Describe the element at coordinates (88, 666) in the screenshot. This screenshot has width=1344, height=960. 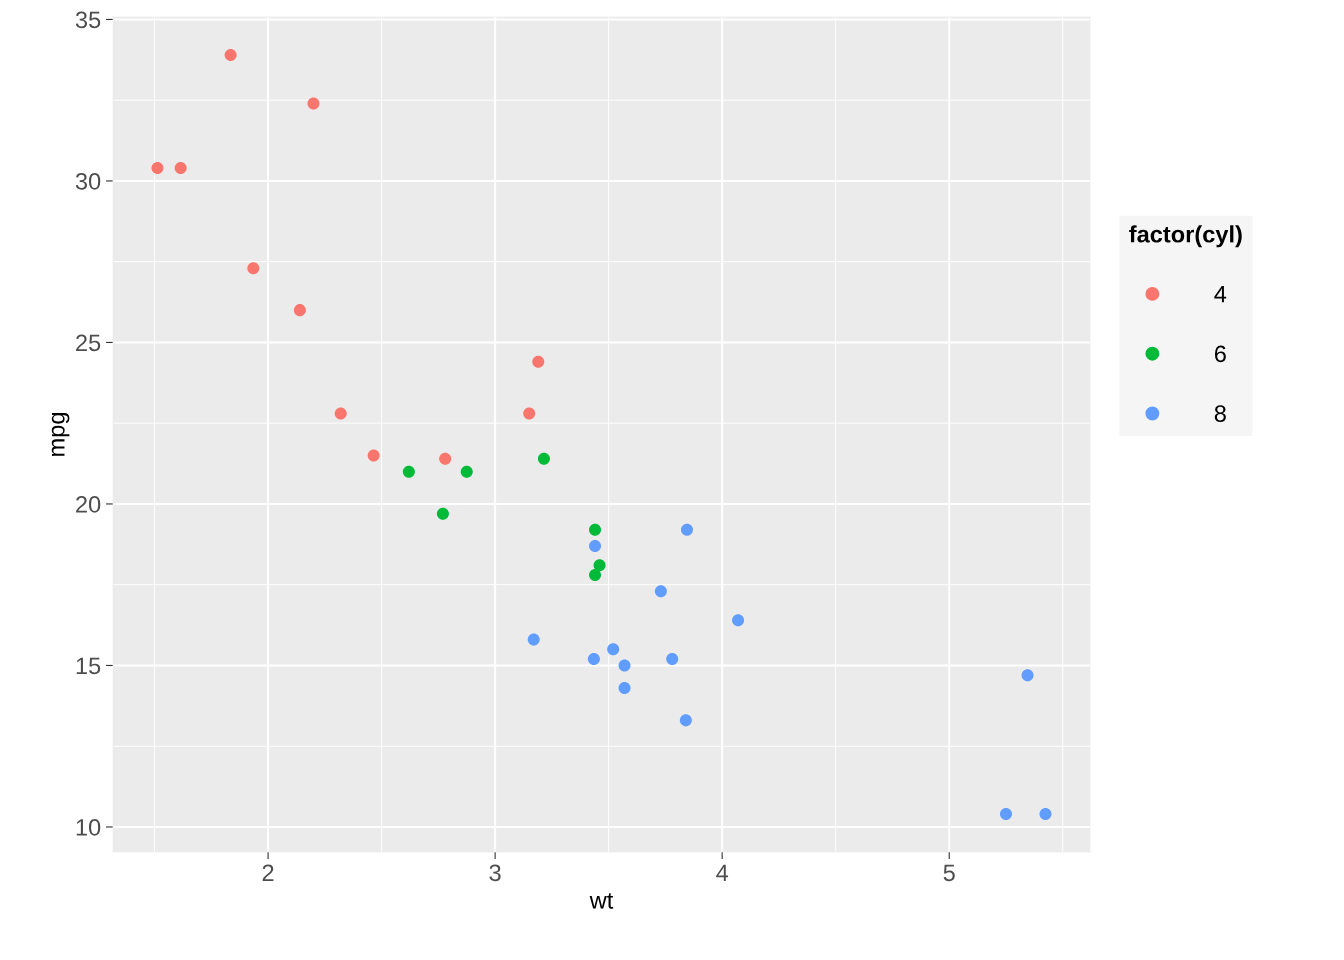
I see `y-tick-label: 15` at that location.